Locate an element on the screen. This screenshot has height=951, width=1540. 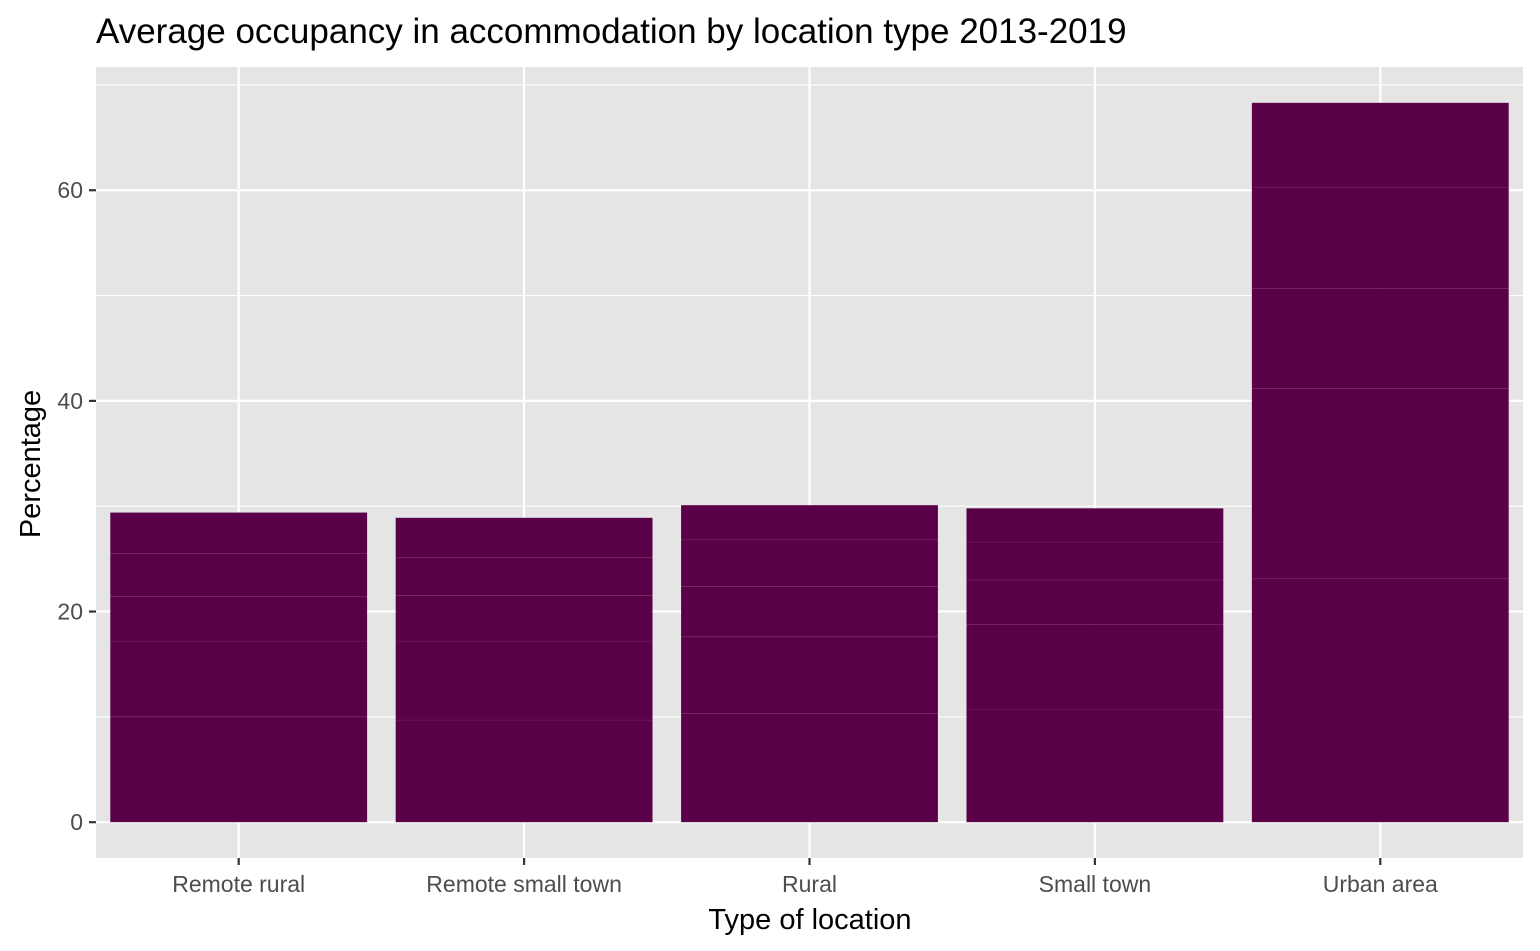
y-tick-label: 40 is located at coordinates (70, 401).